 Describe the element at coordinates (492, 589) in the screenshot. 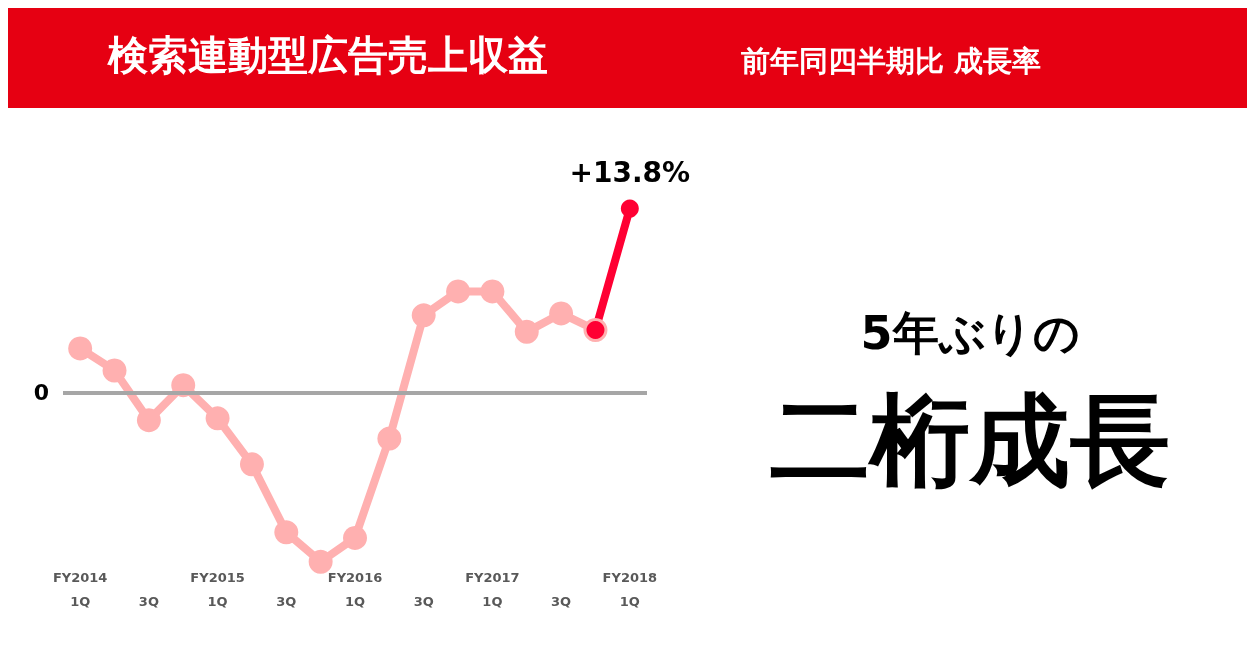

I see `x-tick-label: FY2017 1Q` at that location.